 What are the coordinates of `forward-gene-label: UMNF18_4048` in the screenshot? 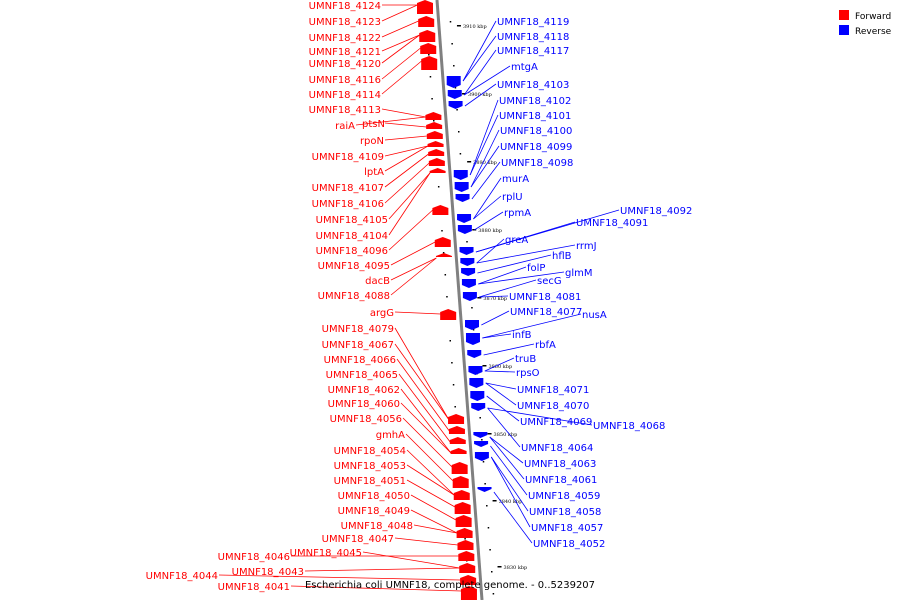 It's located at (377, 526).